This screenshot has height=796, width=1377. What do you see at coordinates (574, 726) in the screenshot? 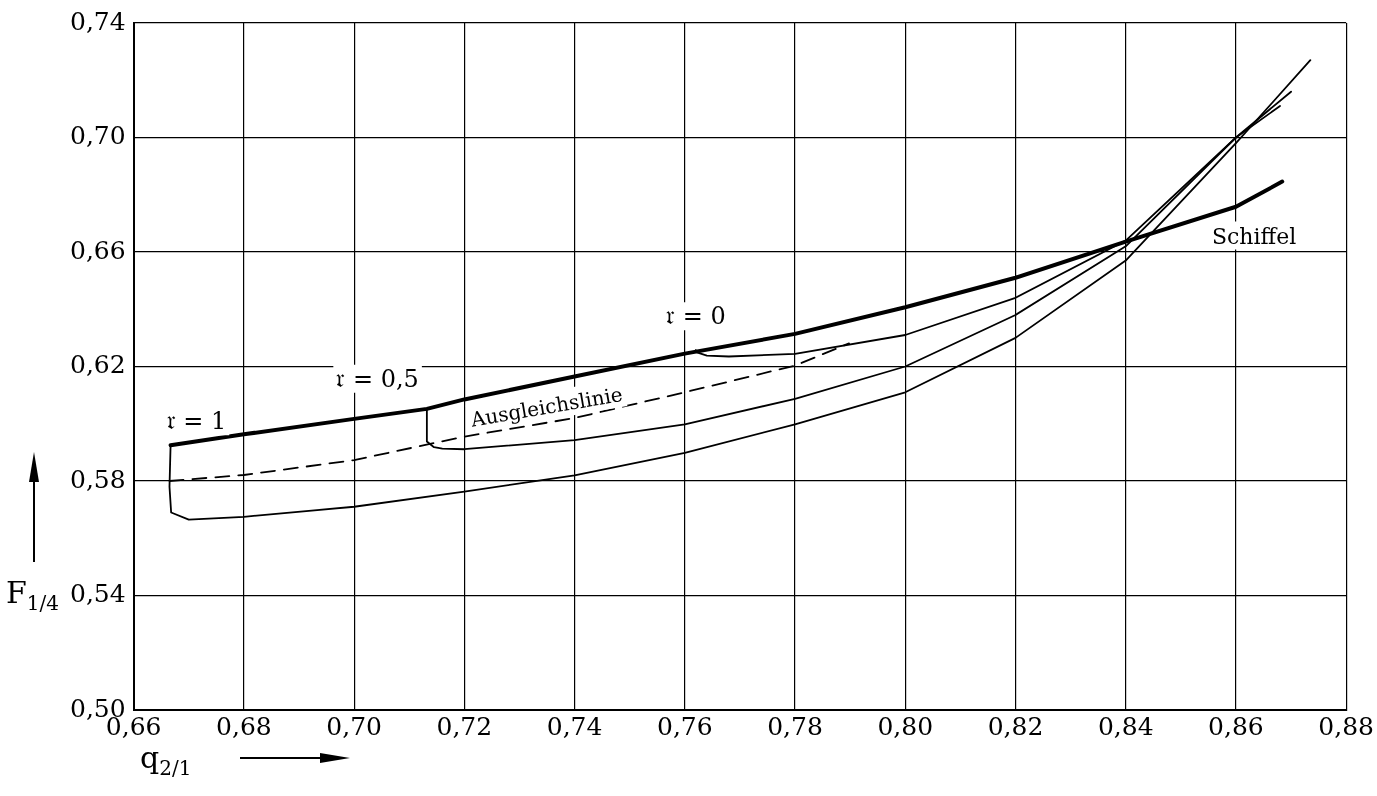
I see `x-tick-label: 0,74` at bounding box center [574, 726].